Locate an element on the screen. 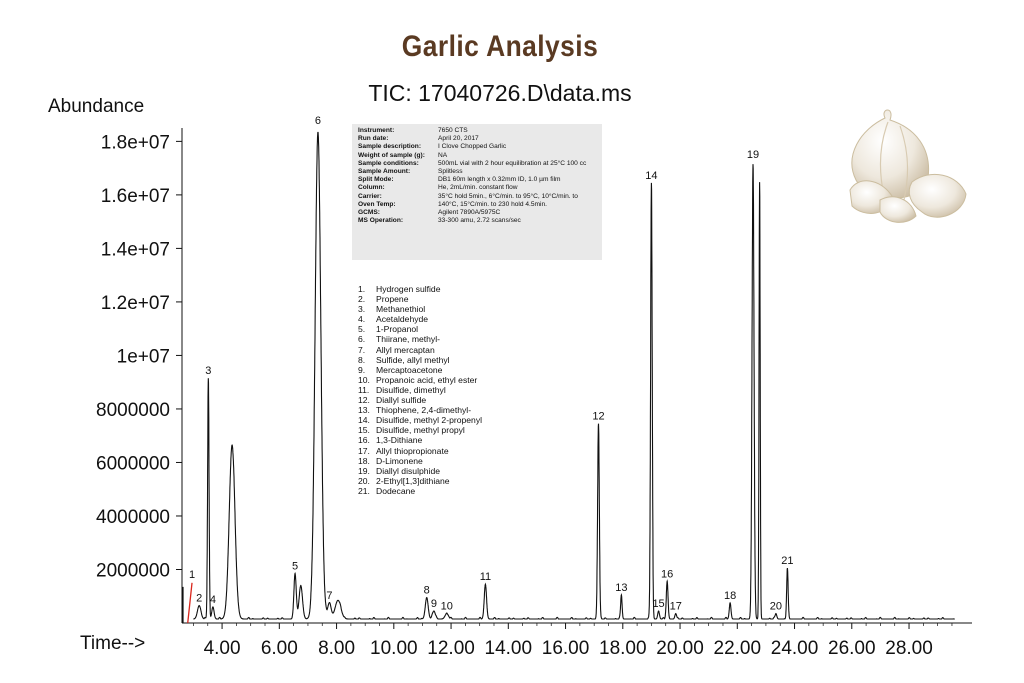 The width and height of the screenshot is (1024, 683). legend-item: 13. Thiophene, 2,4-dimethyl- is located at coordinates (420, 410).